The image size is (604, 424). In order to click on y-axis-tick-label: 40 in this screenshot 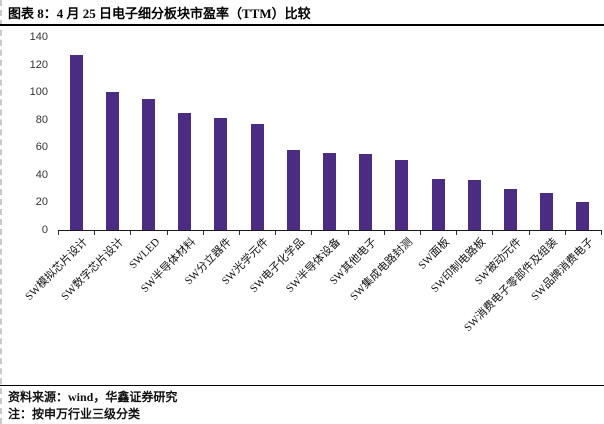, I will do `click(41, 174)`.